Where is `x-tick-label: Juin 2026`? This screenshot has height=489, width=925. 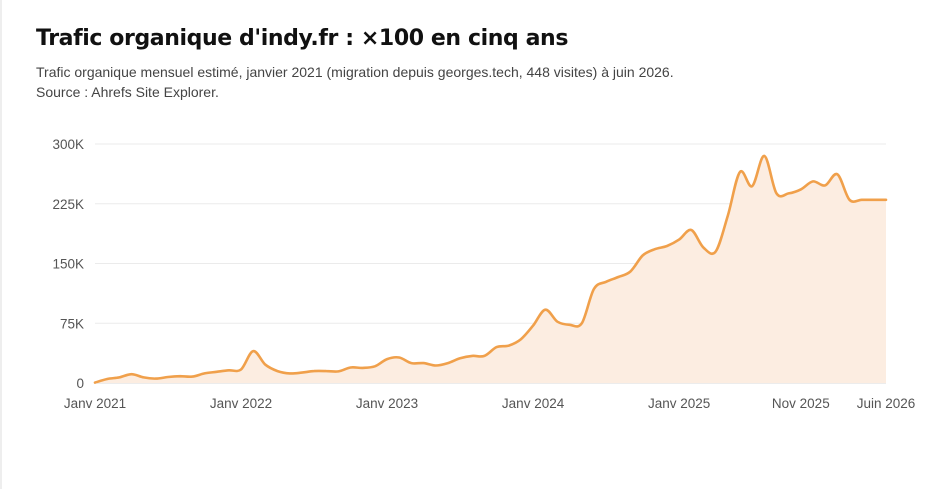 x-tick-label: Juin 2026 is located at coordinates (886, 403).